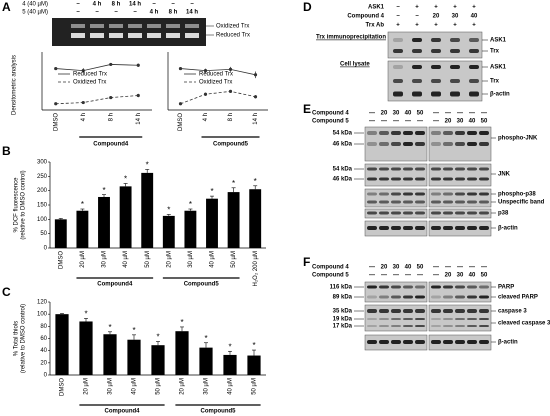  I want to click on x-tick-label: 50 µM, so click(255, 386).